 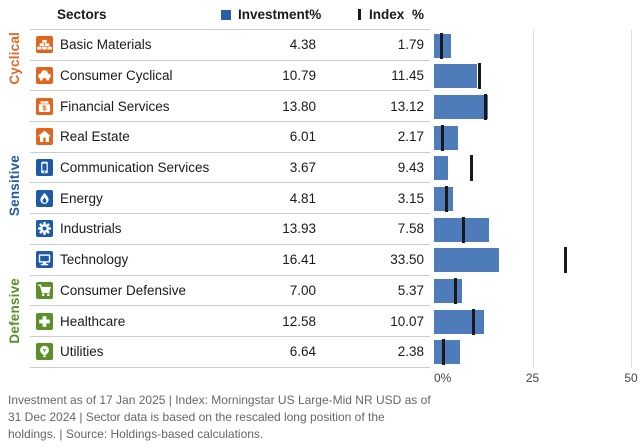 What do you see at coordinates (230, 291) in the screenshot?
I see `table-row-consumer-defensive: Consumer Defensive 7.00 5.37` at bounding box center [230, 291].